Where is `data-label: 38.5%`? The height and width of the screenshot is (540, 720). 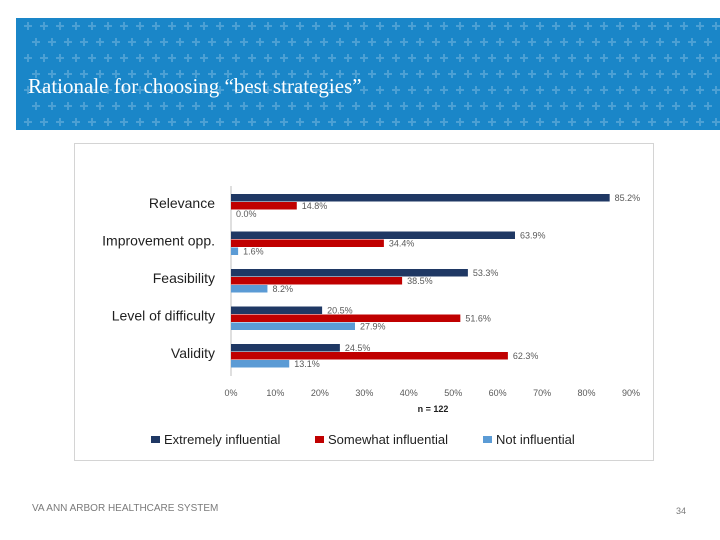 data-label: 38.5% is located at coordinates (420, 281).